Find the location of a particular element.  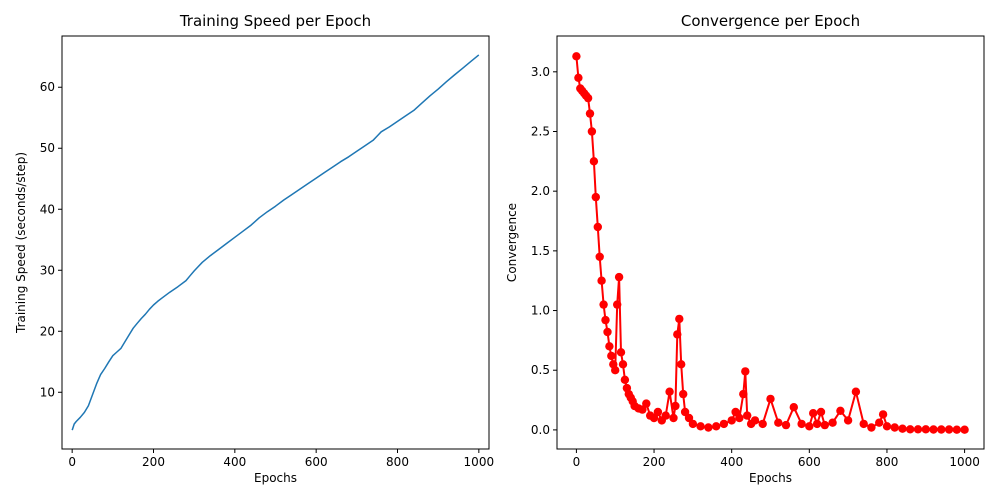

y-tick-label: 50 is located at coordinates (47, 148).